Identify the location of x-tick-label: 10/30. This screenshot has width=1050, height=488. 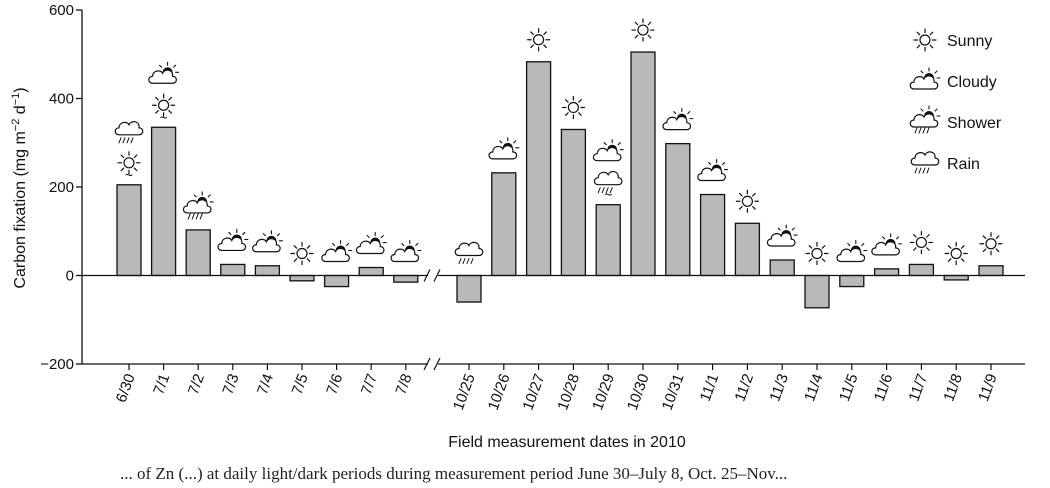
(638, 392).